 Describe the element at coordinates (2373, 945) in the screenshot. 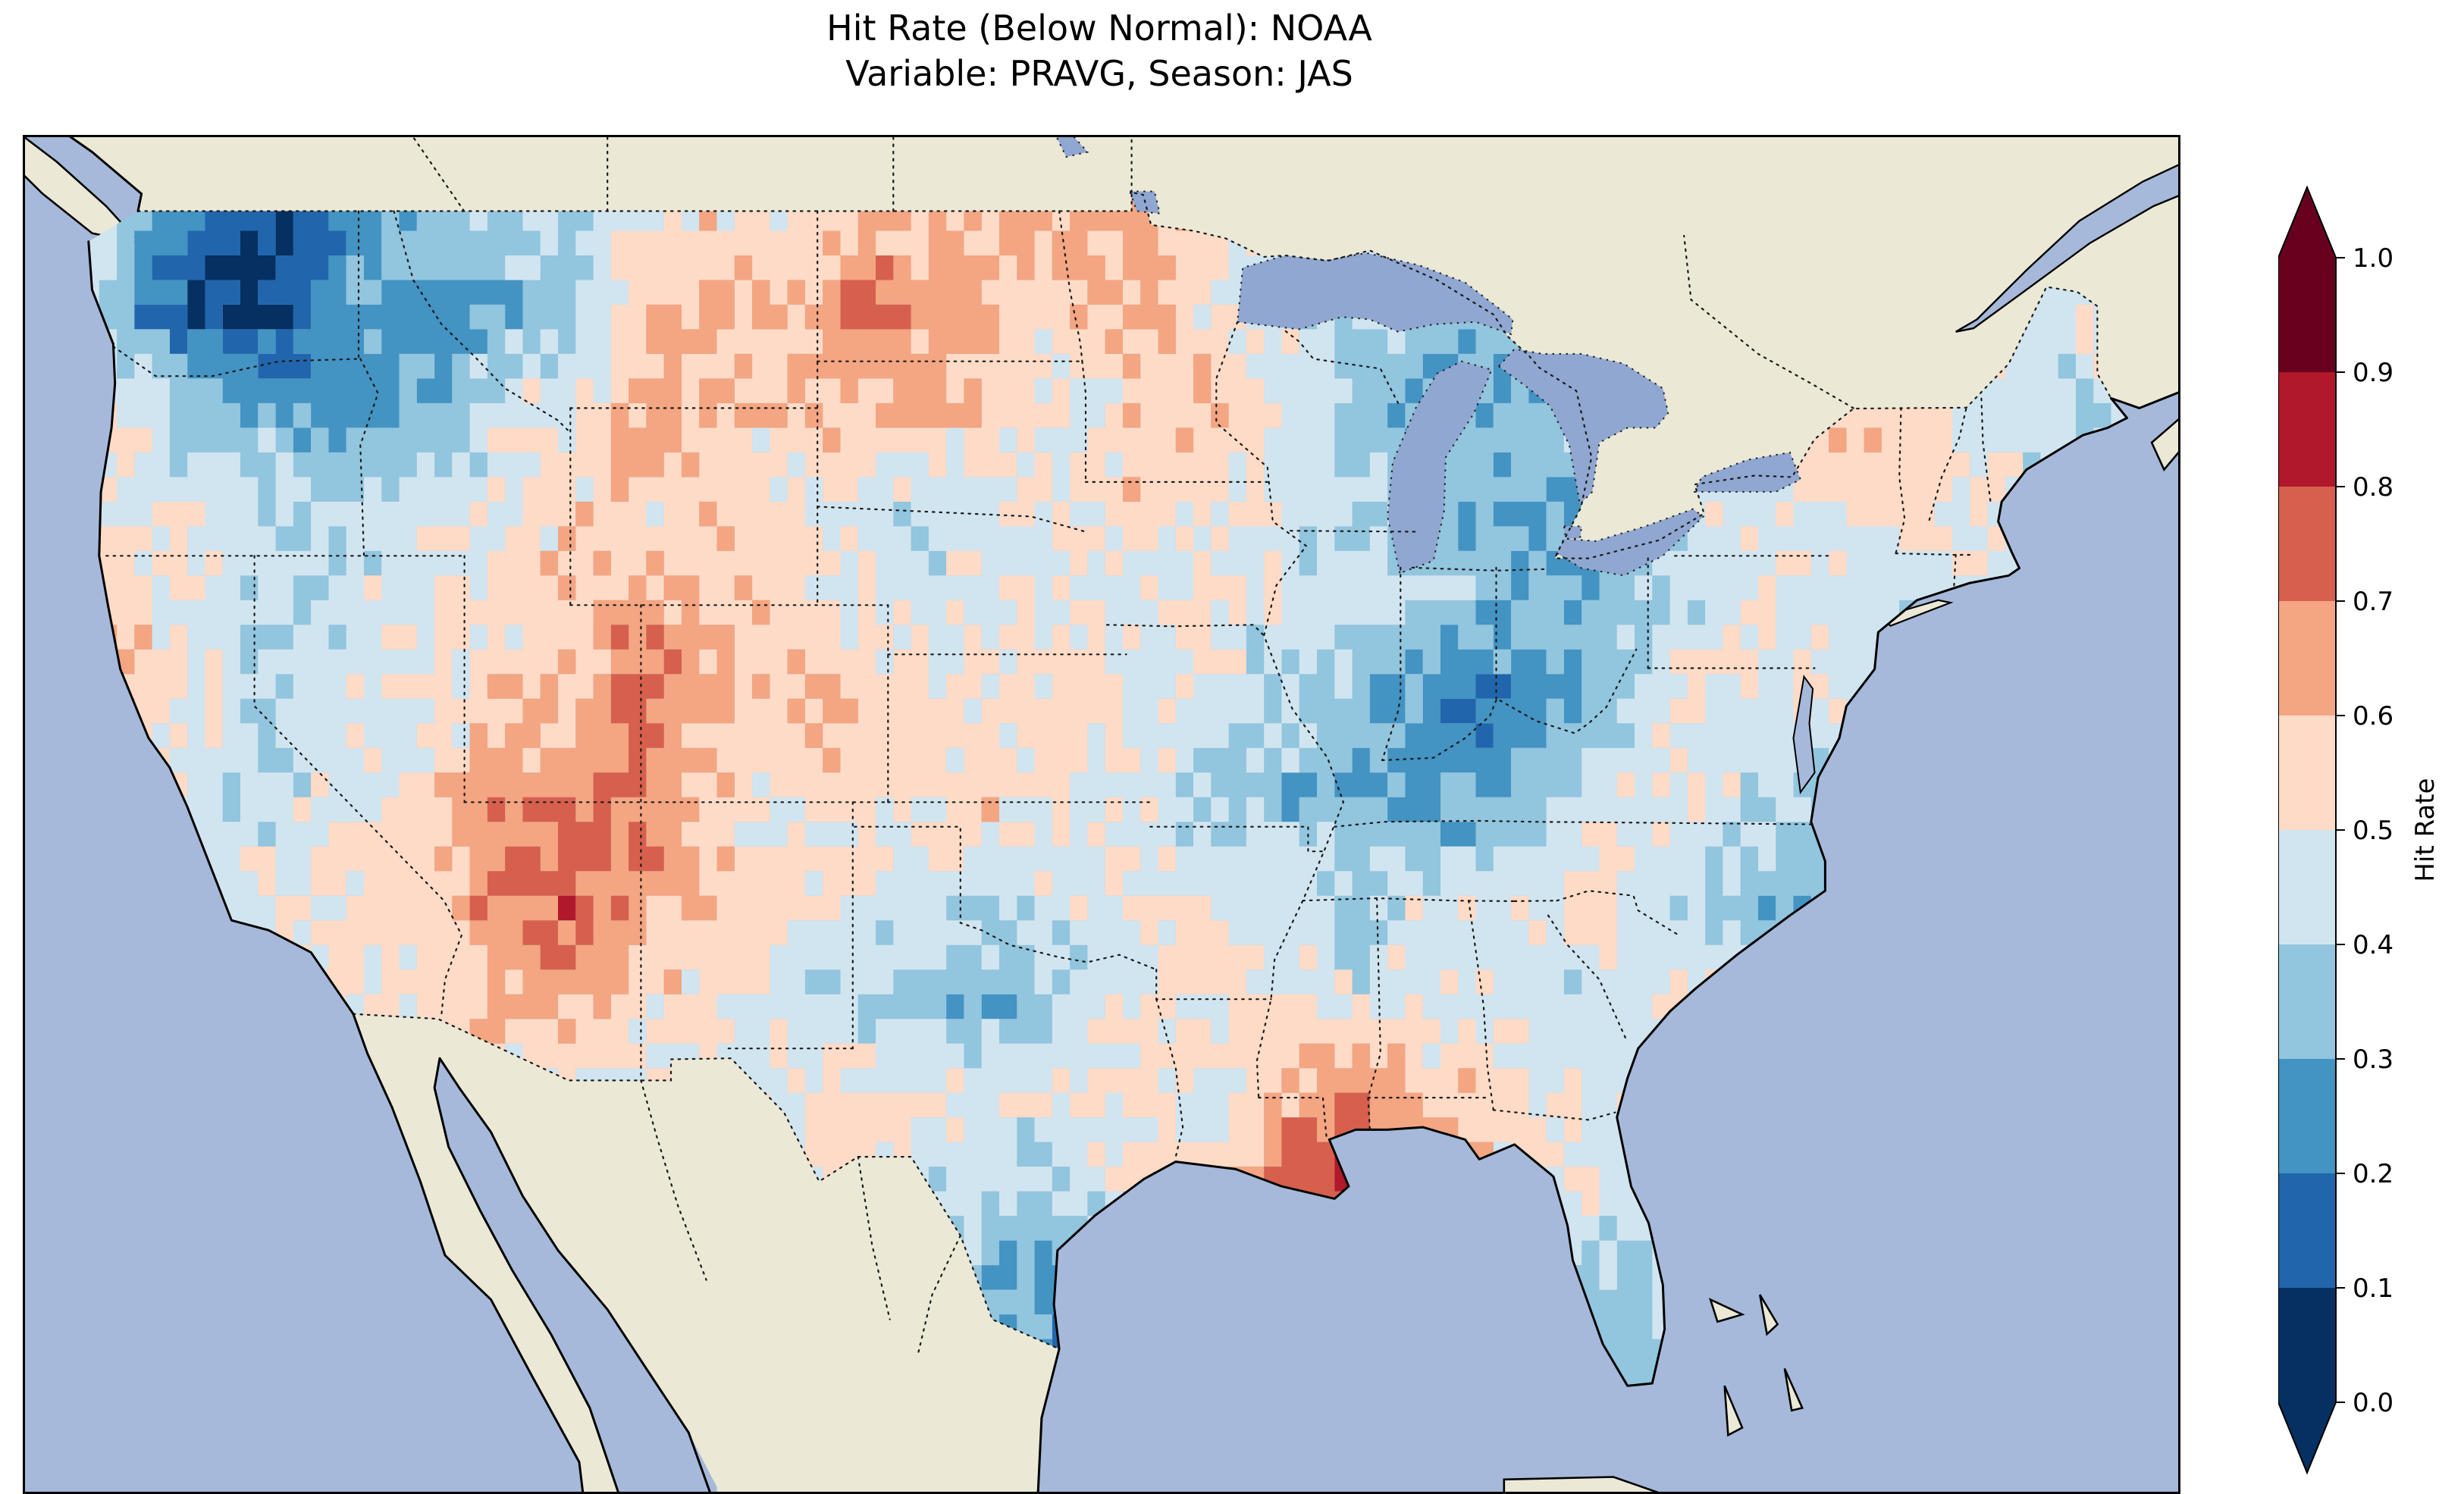

I see `colorbar-tick-label: 0.4` at that location.